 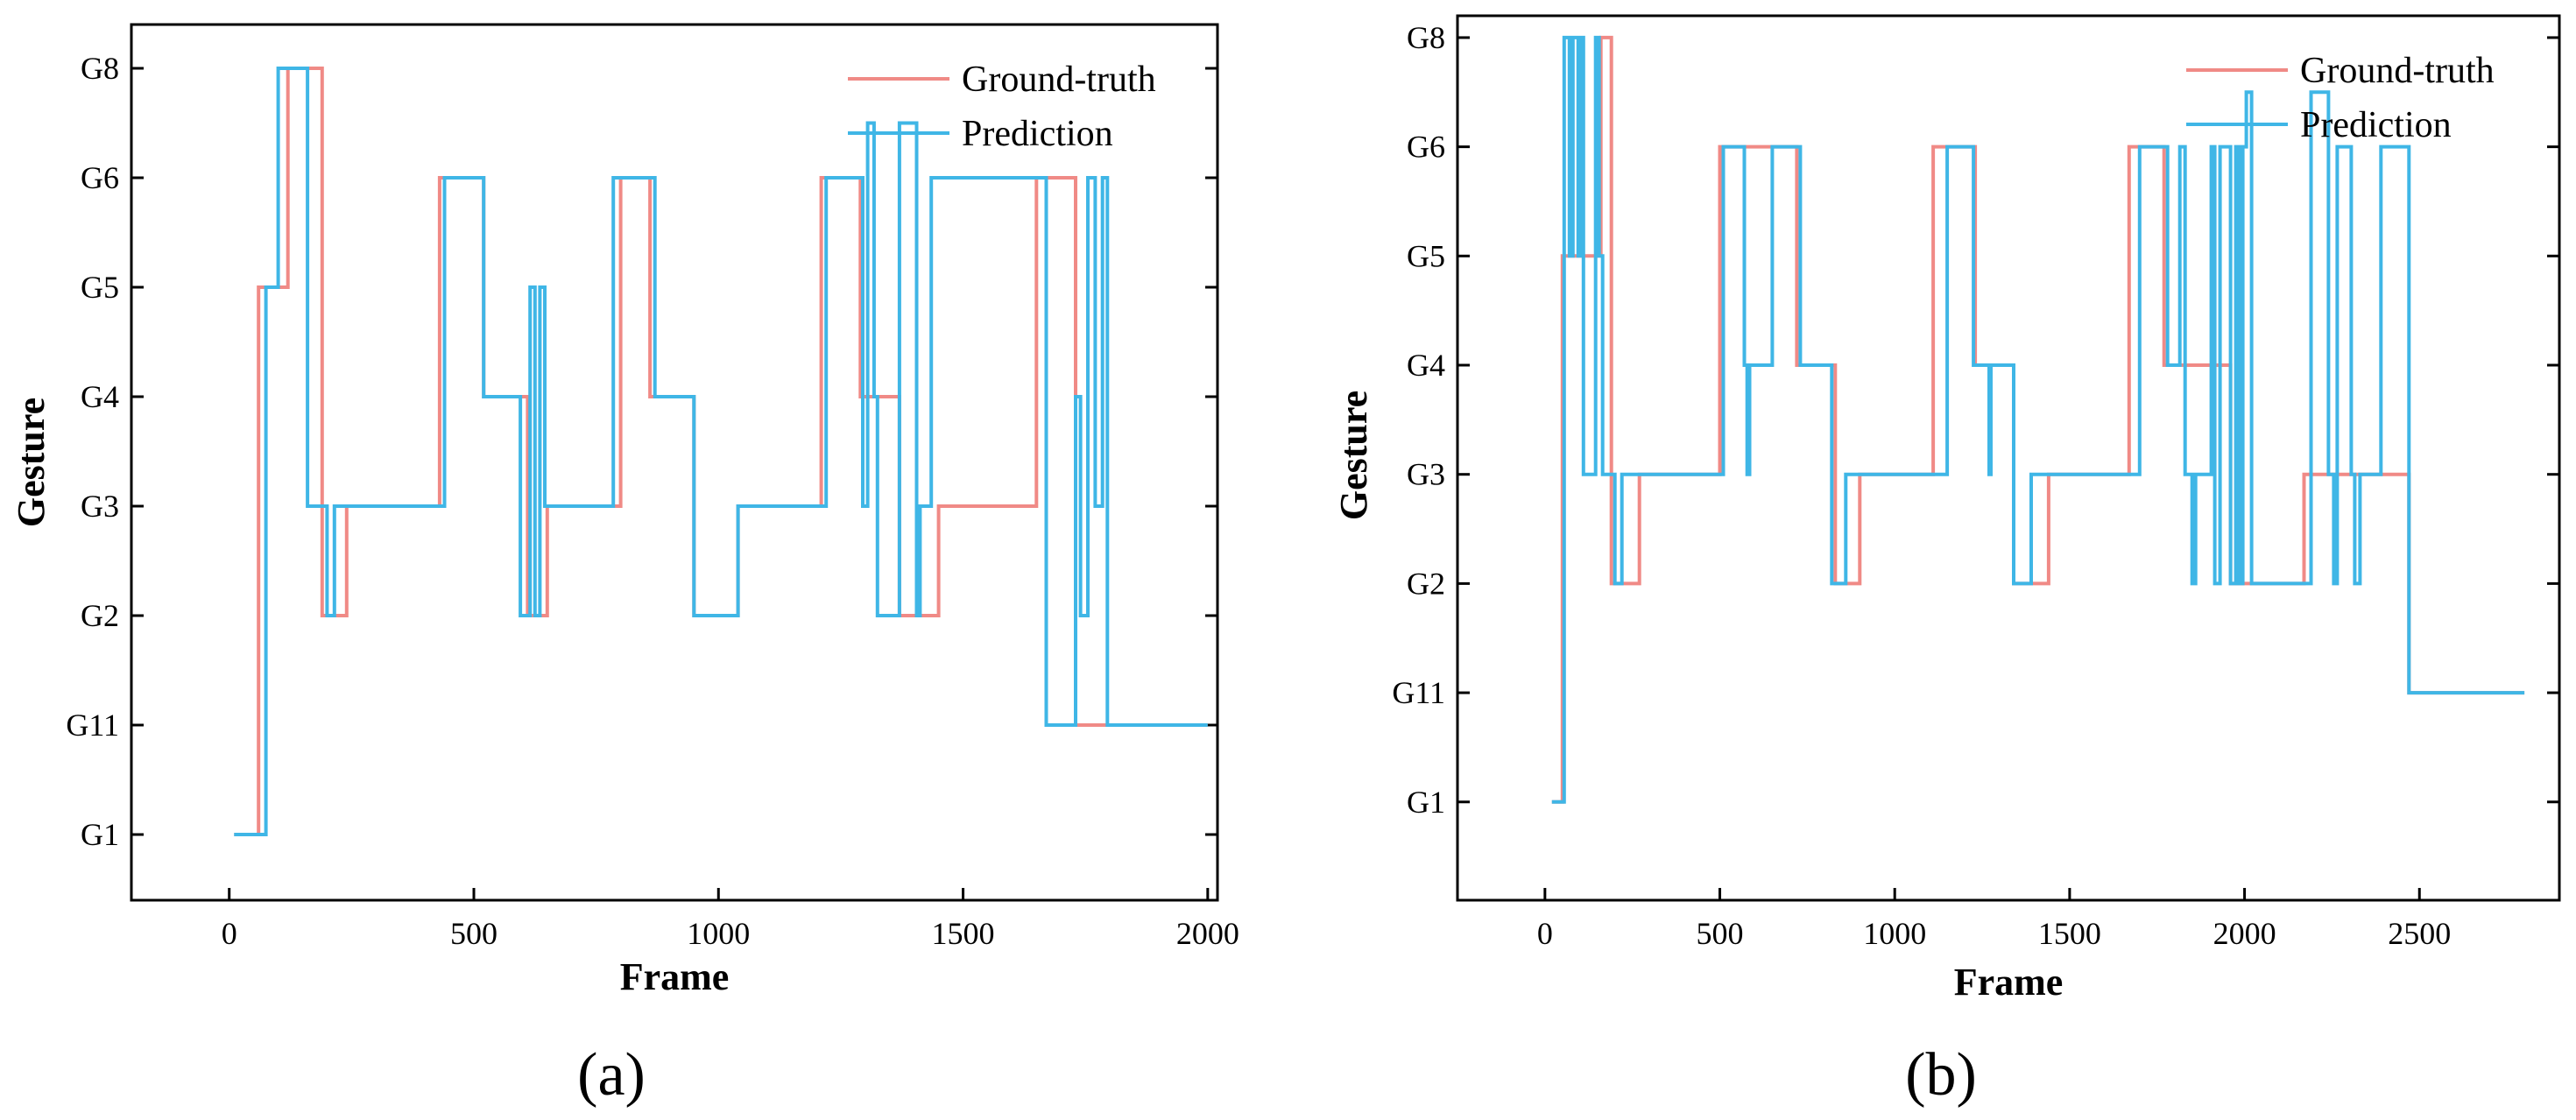 I want to click on panel-label-b: (b), so click(x=1941, y=1075).